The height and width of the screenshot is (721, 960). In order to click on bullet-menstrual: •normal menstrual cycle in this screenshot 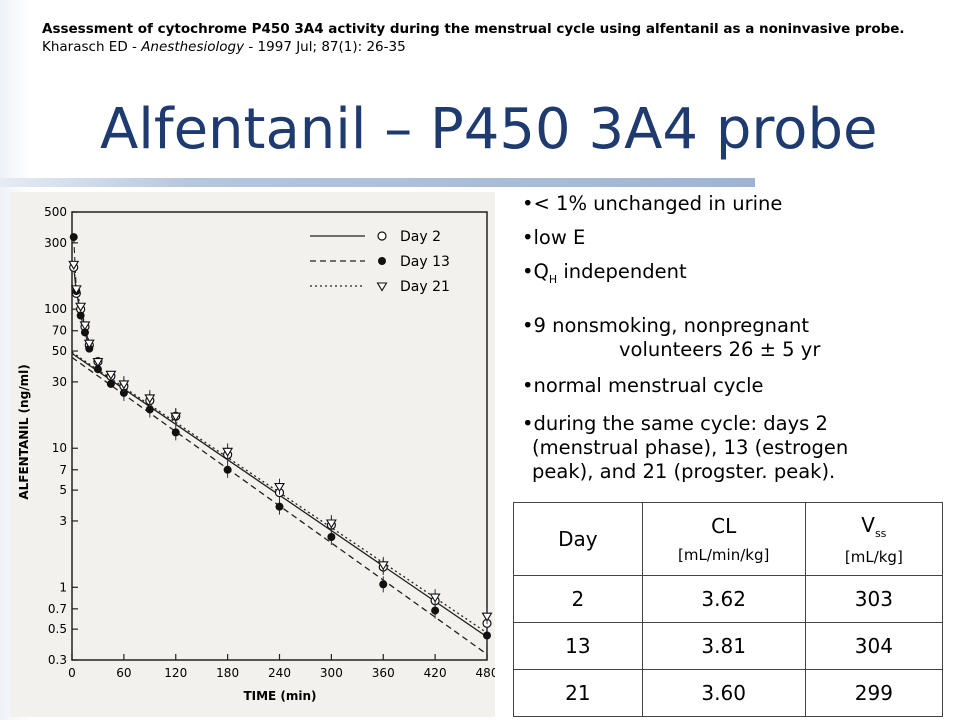, I will do `click(643, 385)`.